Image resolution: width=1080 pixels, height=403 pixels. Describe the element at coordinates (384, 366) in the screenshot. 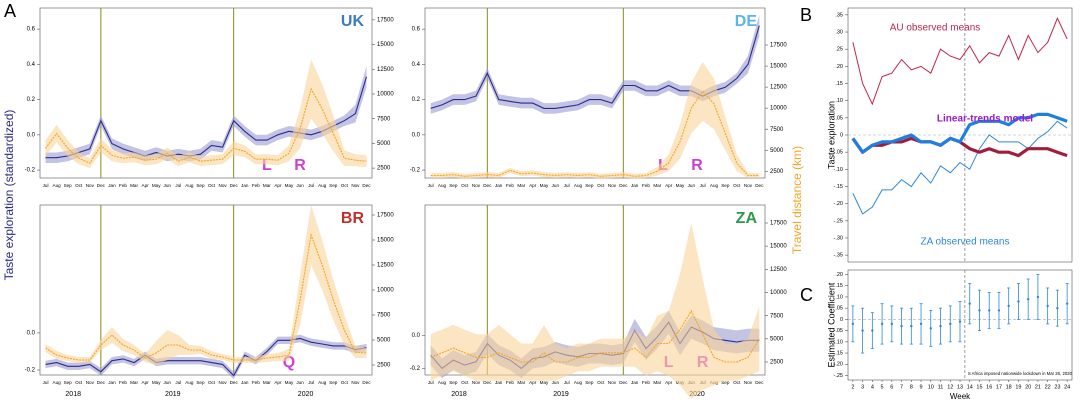

I see `y2-tick-label: 2500` at that location.